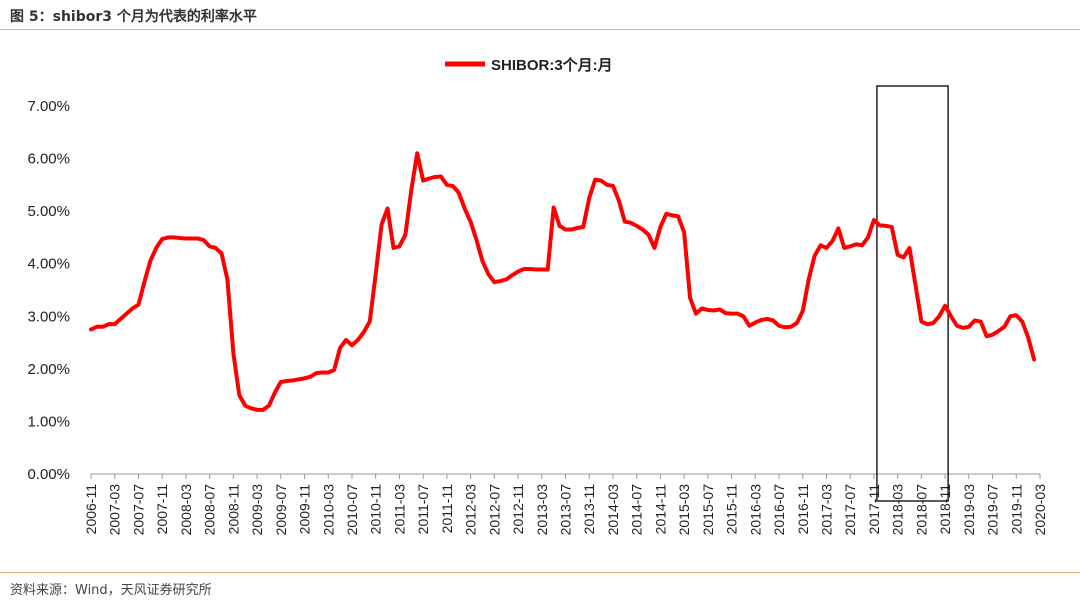 This screenshot has width=1080, height=602. I want to click on x-tick-label: 2009-07, so click(281, 510).